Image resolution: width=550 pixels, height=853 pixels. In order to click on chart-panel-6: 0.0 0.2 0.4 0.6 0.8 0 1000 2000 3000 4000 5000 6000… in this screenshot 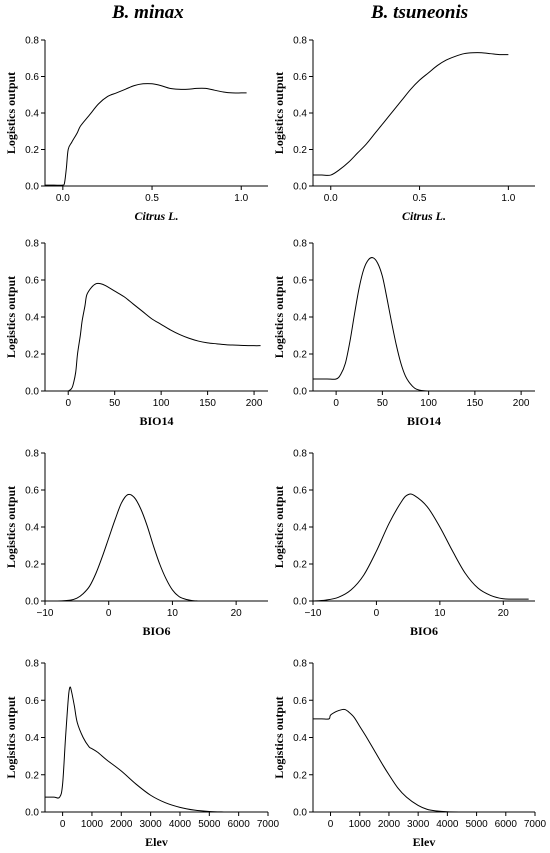, I will do `click(142, 754)`.